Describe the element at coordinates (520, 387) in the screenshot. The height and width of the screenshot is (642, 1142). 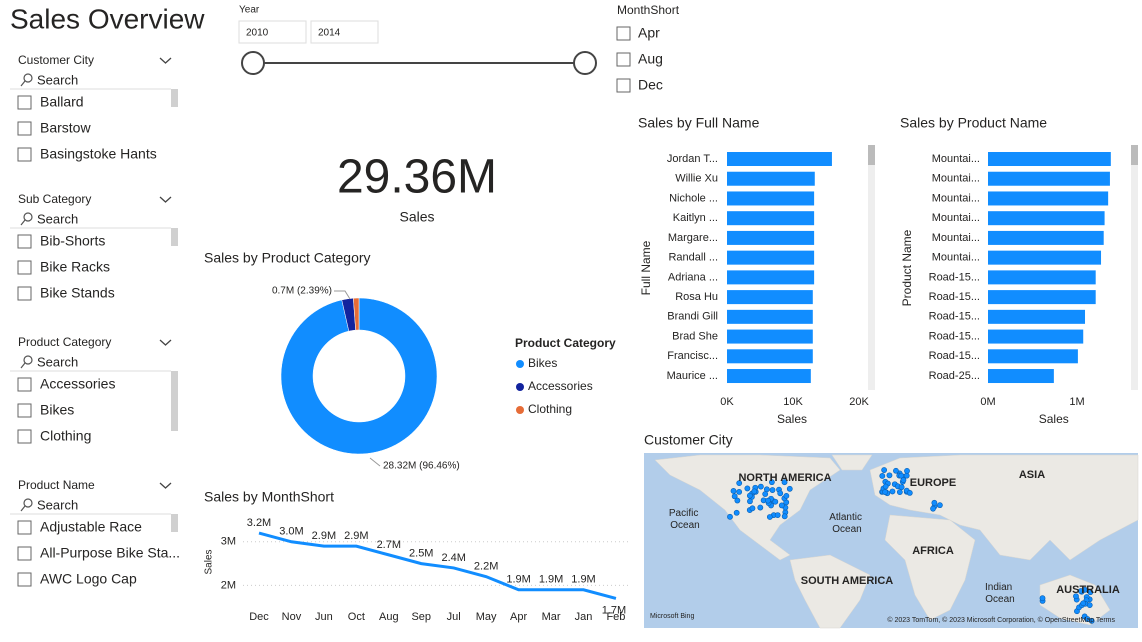
I see `legend-marker` at that location.